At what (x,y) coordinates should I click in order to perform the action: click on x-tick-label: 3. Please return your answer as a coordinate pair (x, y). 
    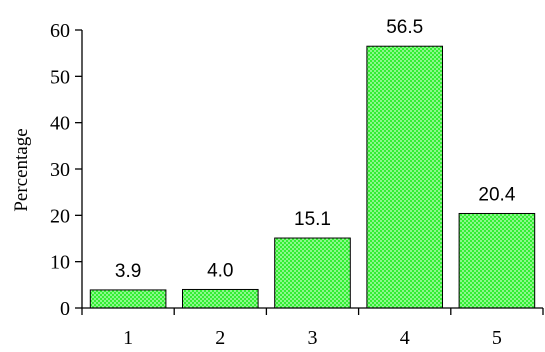
    Looking at the image, I should click on (313, 338).